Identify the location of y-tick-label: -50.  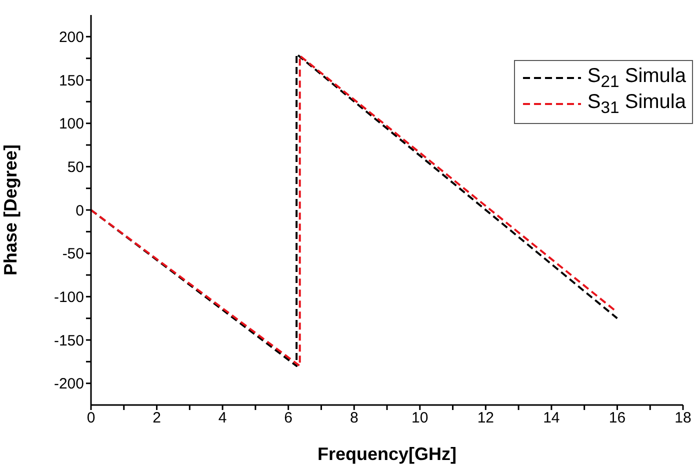
(73, 254).